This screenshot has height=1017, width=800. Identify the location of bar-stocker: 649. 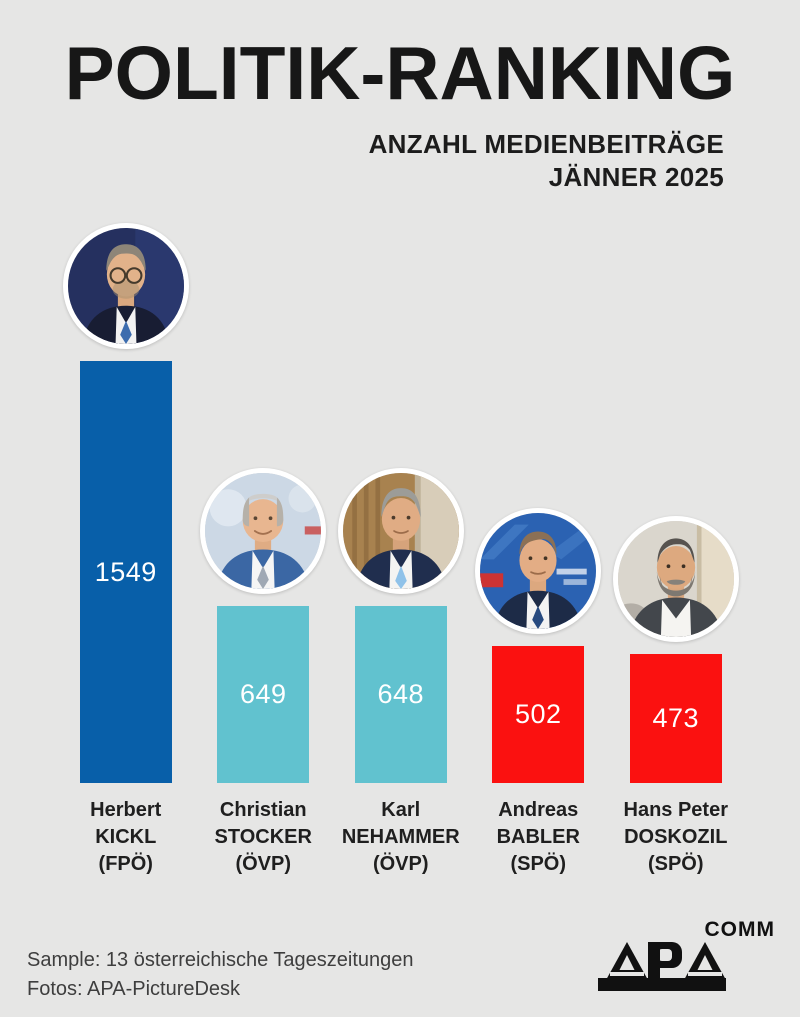
(263, 694).